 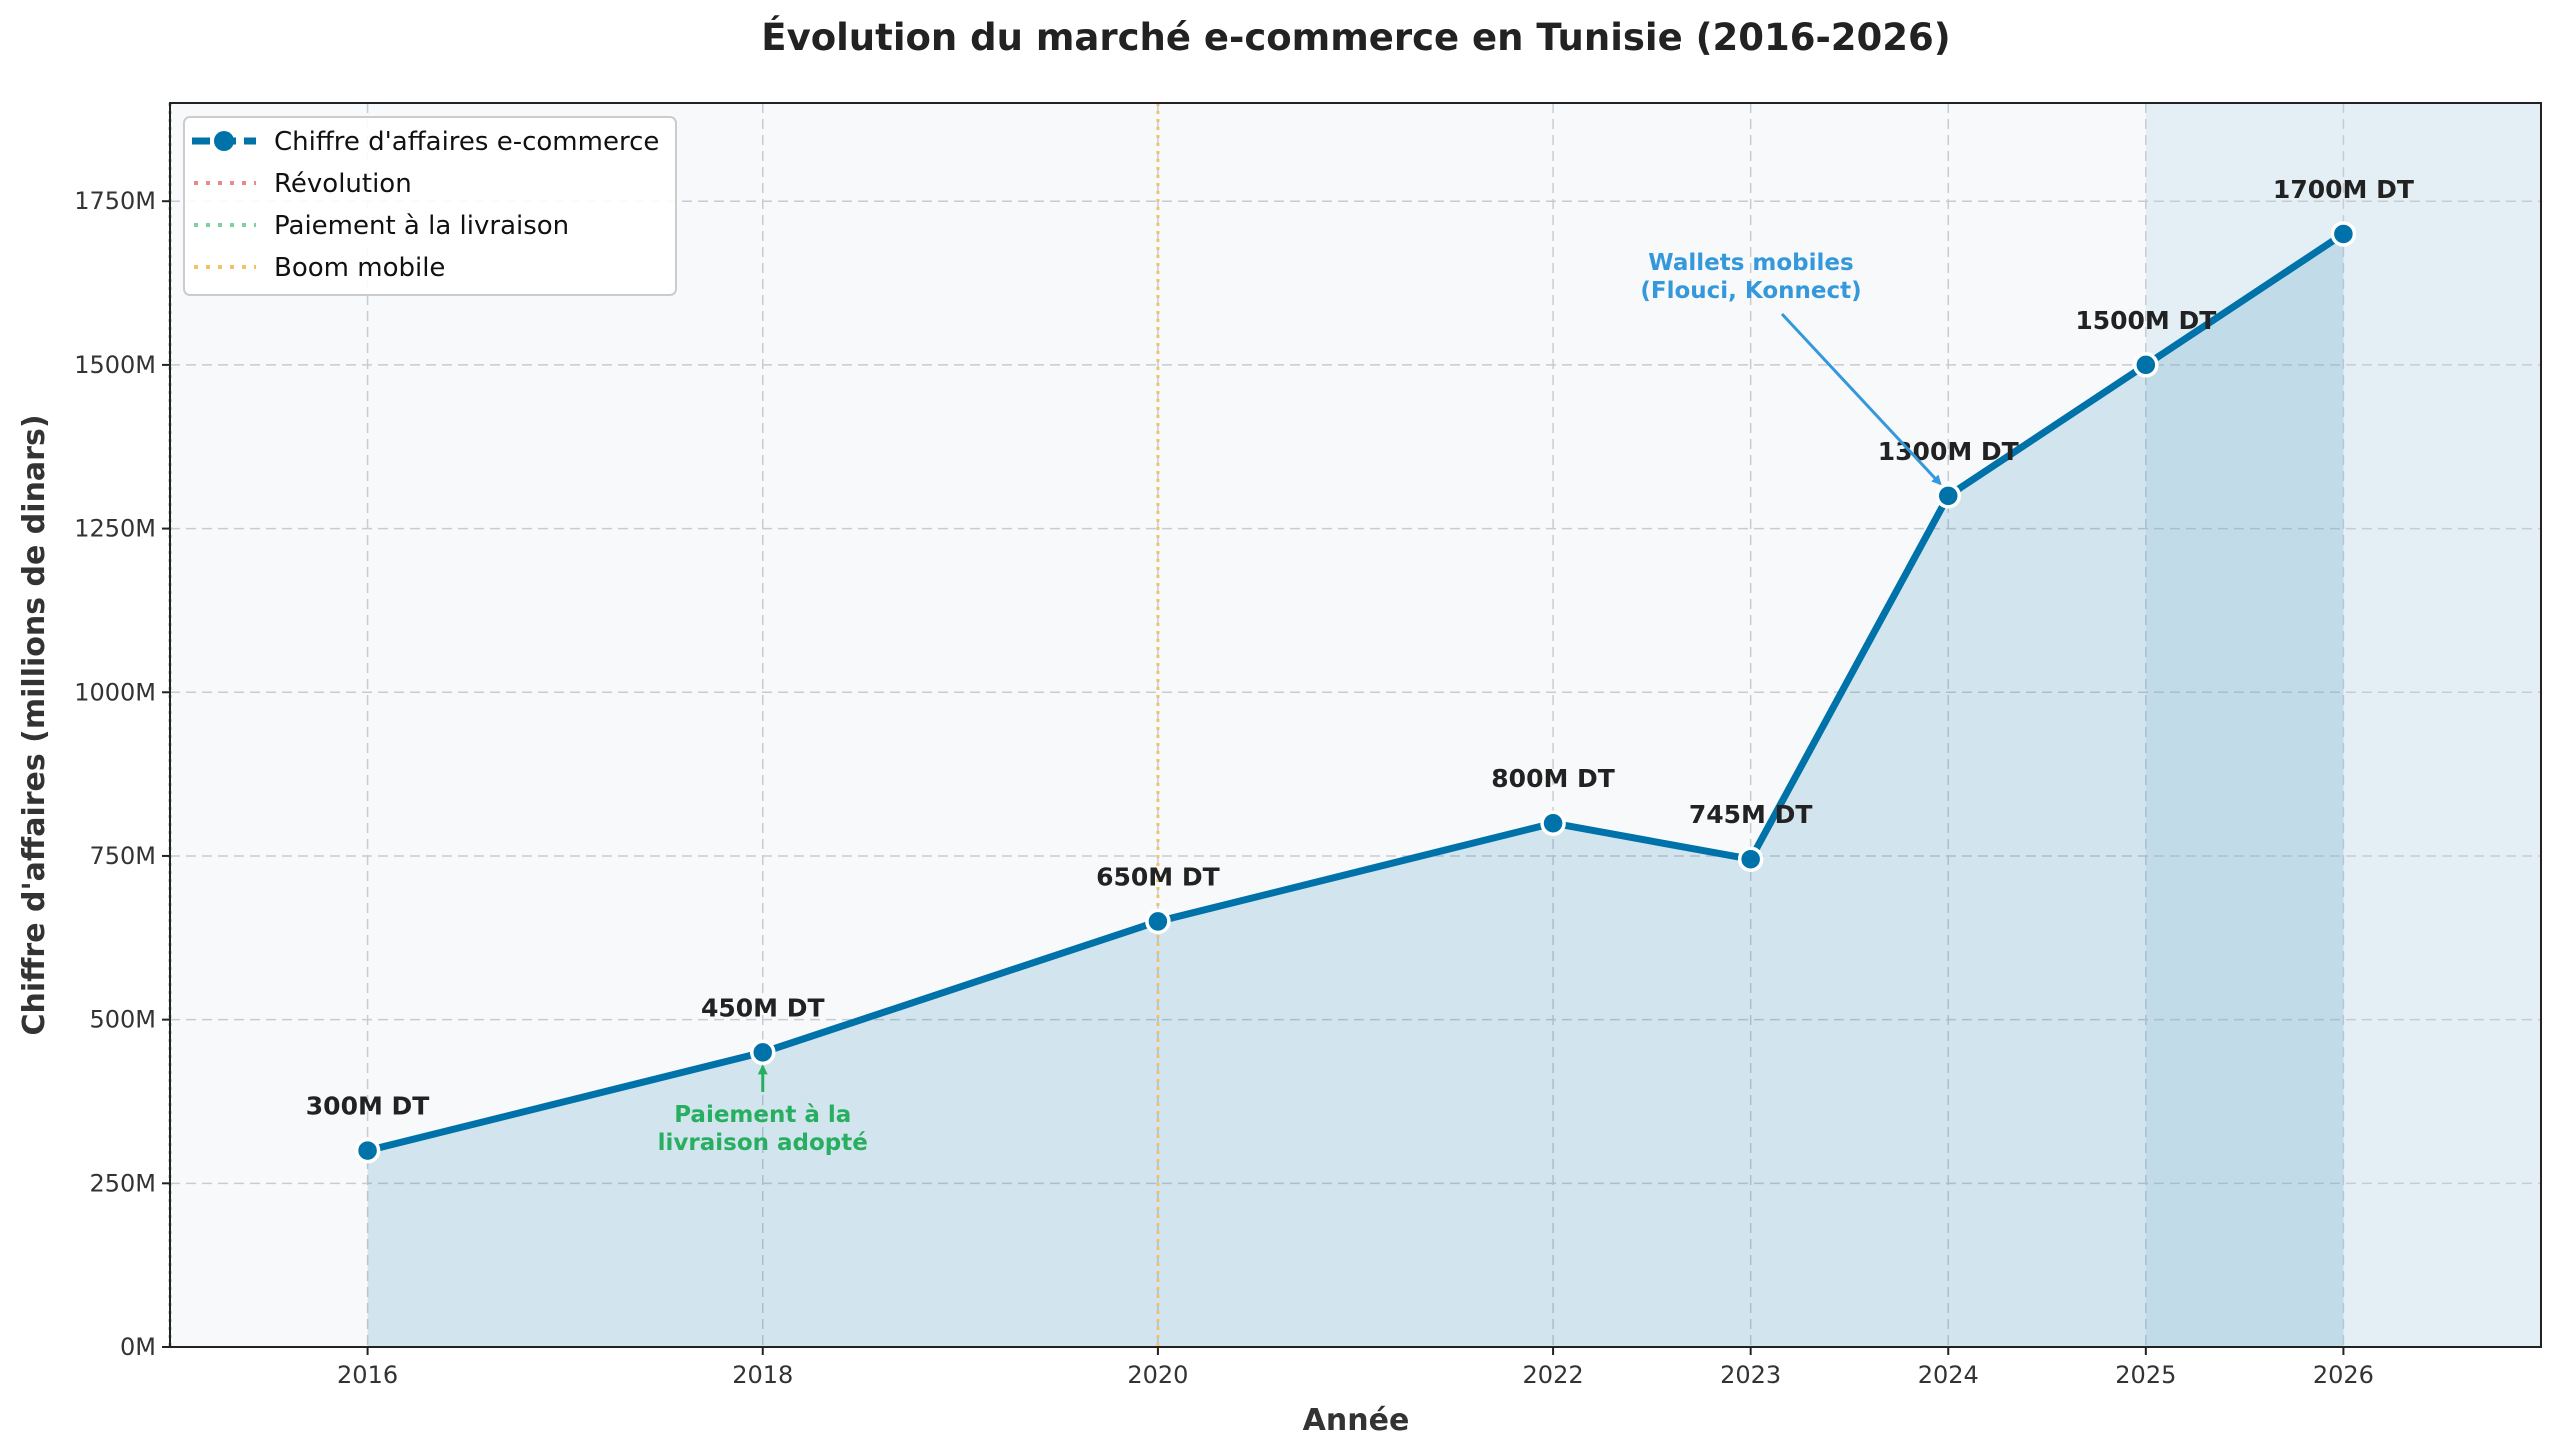 What do you see at coordinates (763, 1143) in the screenshot?
I see `annotation-text: livraison adopté` at bounding box center [763, 1143].